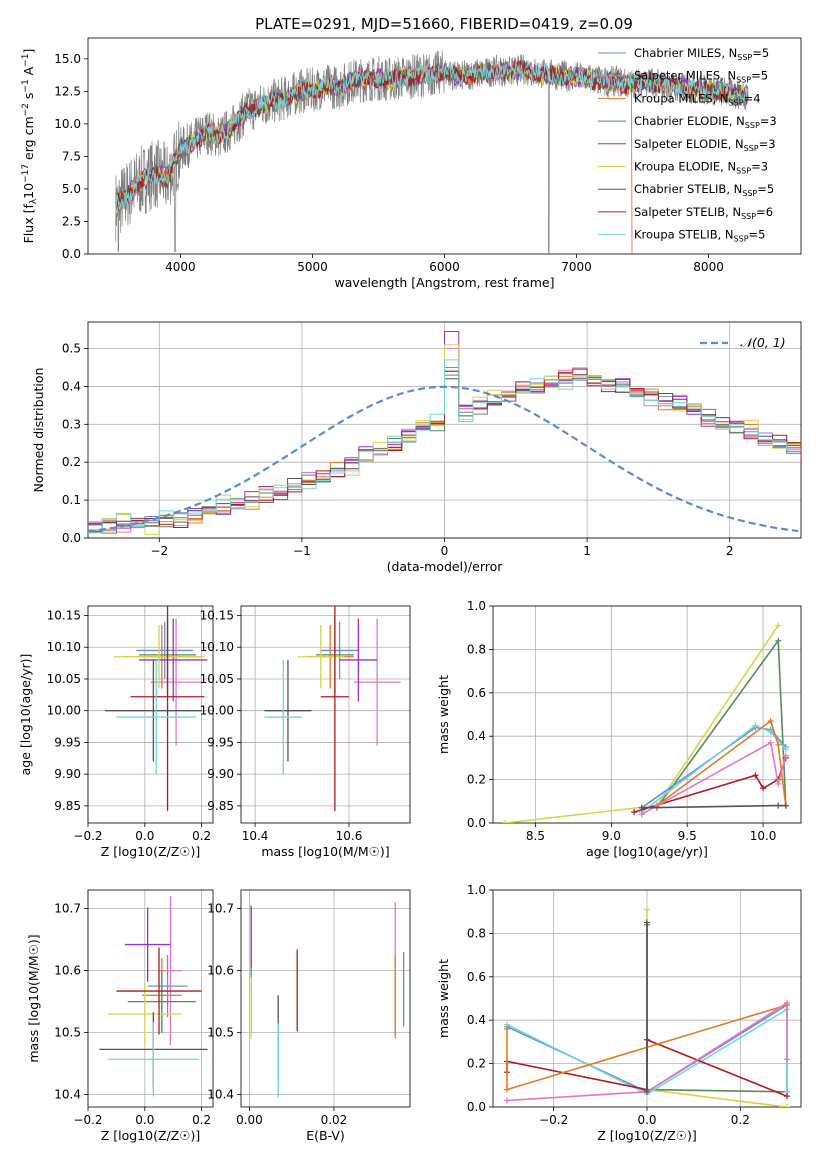 This screenshot has width=819, height=1170. What do you see at coordinates (151, 1135) in the screenshot?
I see `x-axis-label: Z [log10(Z/Z☉)]` at bounding box center [151, 1135].